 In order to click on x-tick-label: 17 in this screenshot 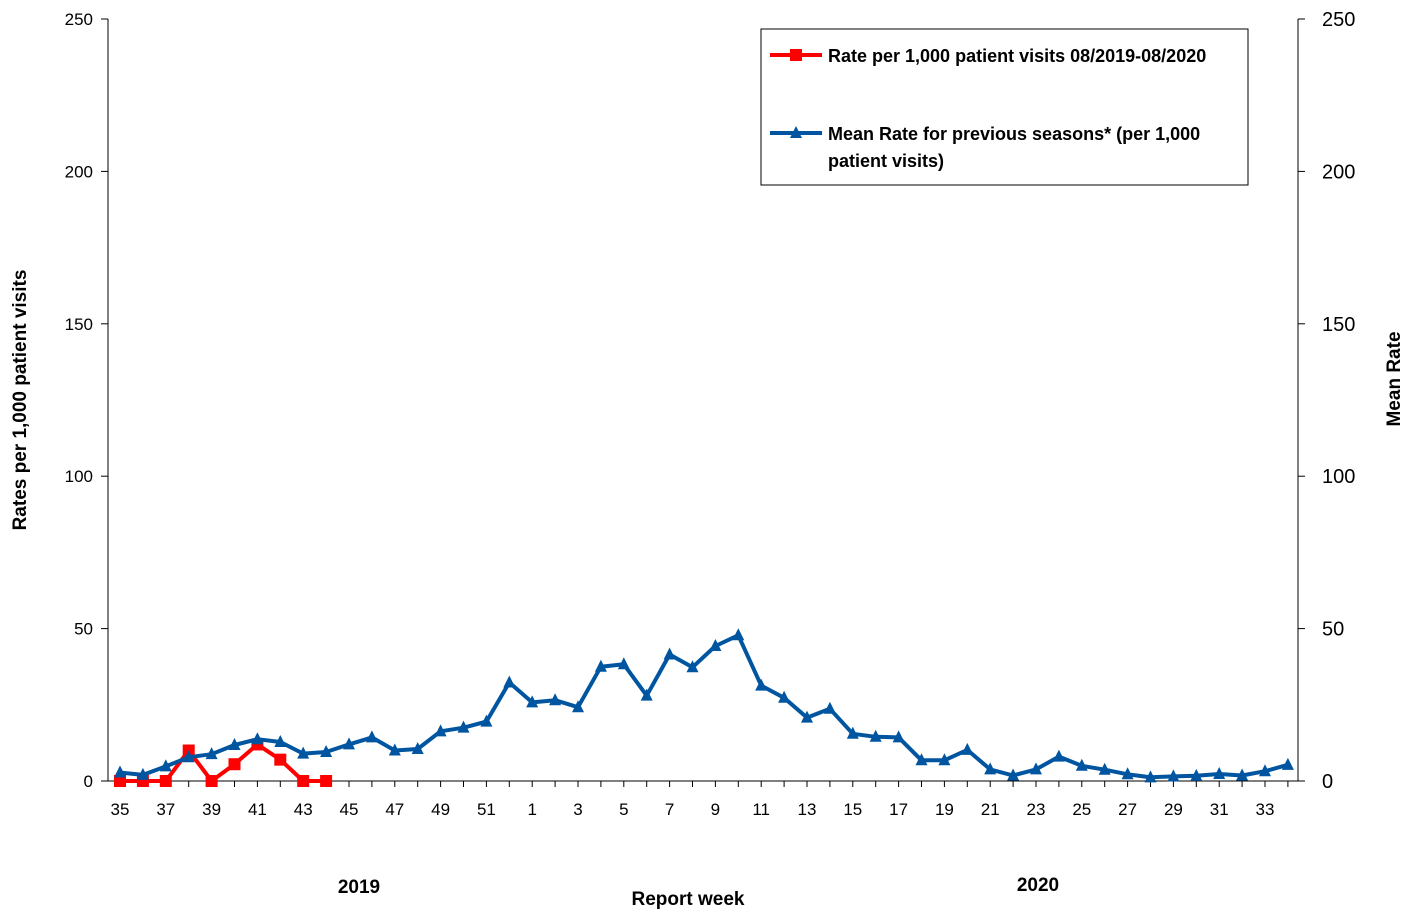, I will do `click(898, 809)`.